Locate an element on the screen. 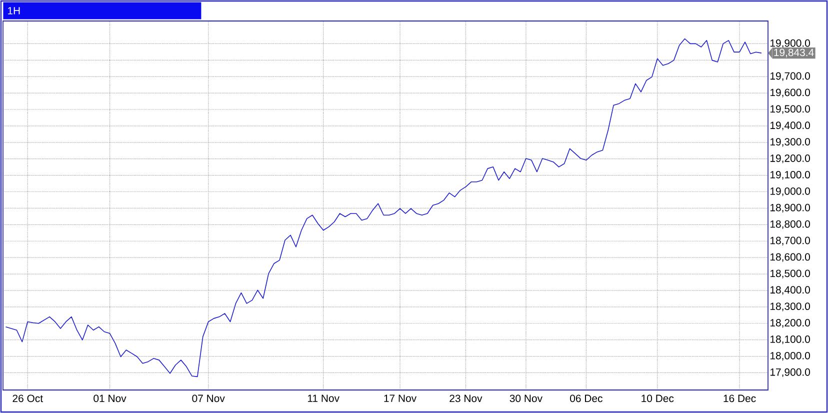 The height and width of the screenshot is (413, 828). x-tick-label: 01 Nov is located at coordinates (110, 398).